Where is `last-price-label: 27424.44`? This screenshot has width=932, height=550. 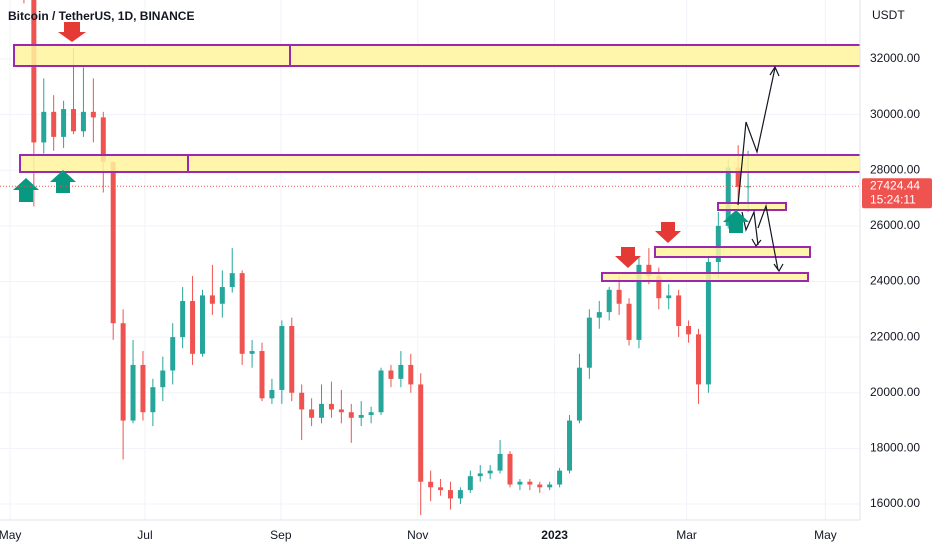
last-price-label: 27424.44 is located at coordinates (895, 185).